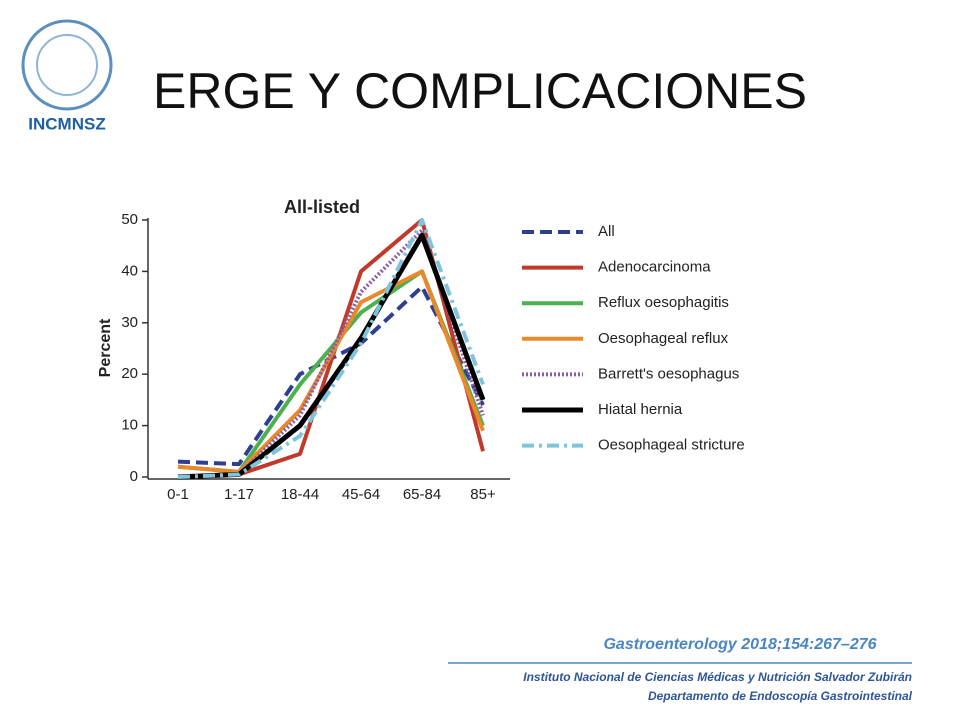 Image resolution: width=960 pixels, height=720 pixels. What do you see at coordinates (178, 494) in the screenshot?
I see `x-tick-label: 0-1` at bounding box center [178, 494].